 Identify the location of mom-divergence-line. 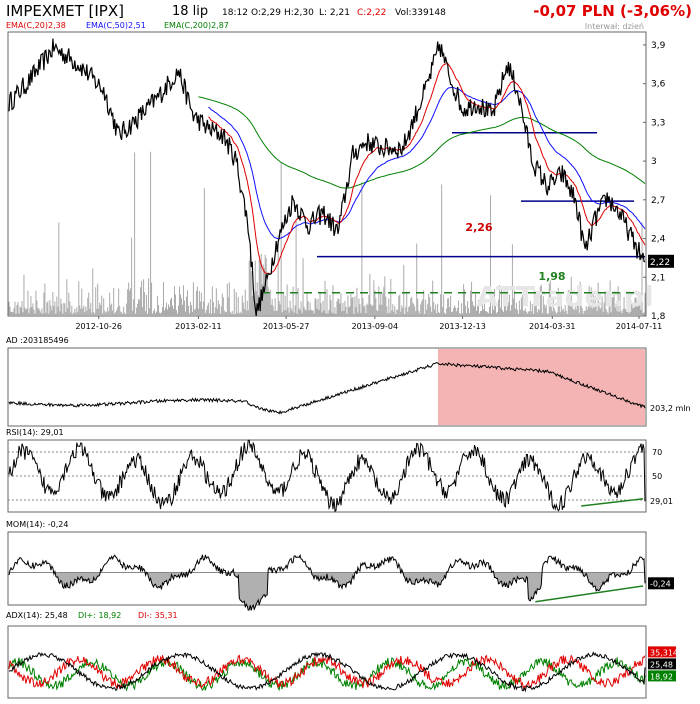
(589, 594).